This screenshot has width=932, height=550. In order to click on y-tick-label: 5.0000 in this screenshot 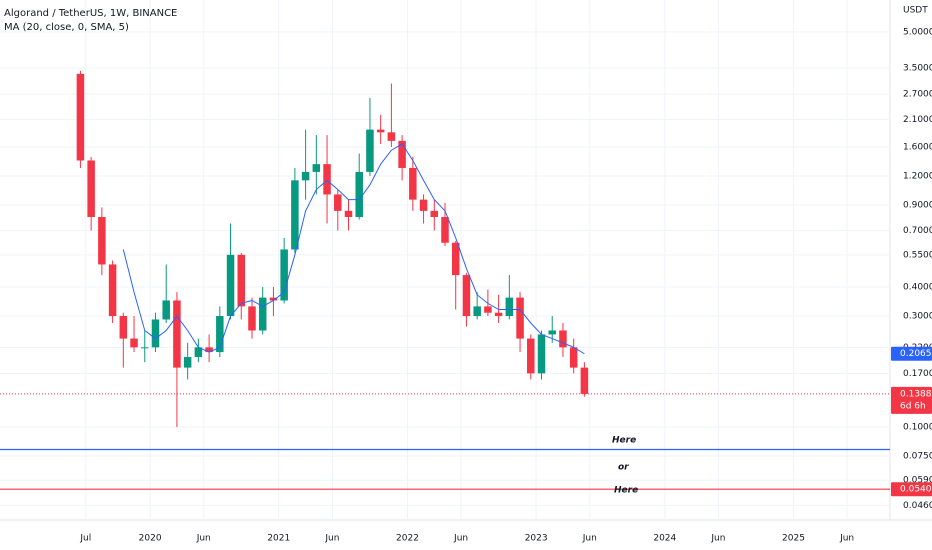, I will do `click(917, 32)`.